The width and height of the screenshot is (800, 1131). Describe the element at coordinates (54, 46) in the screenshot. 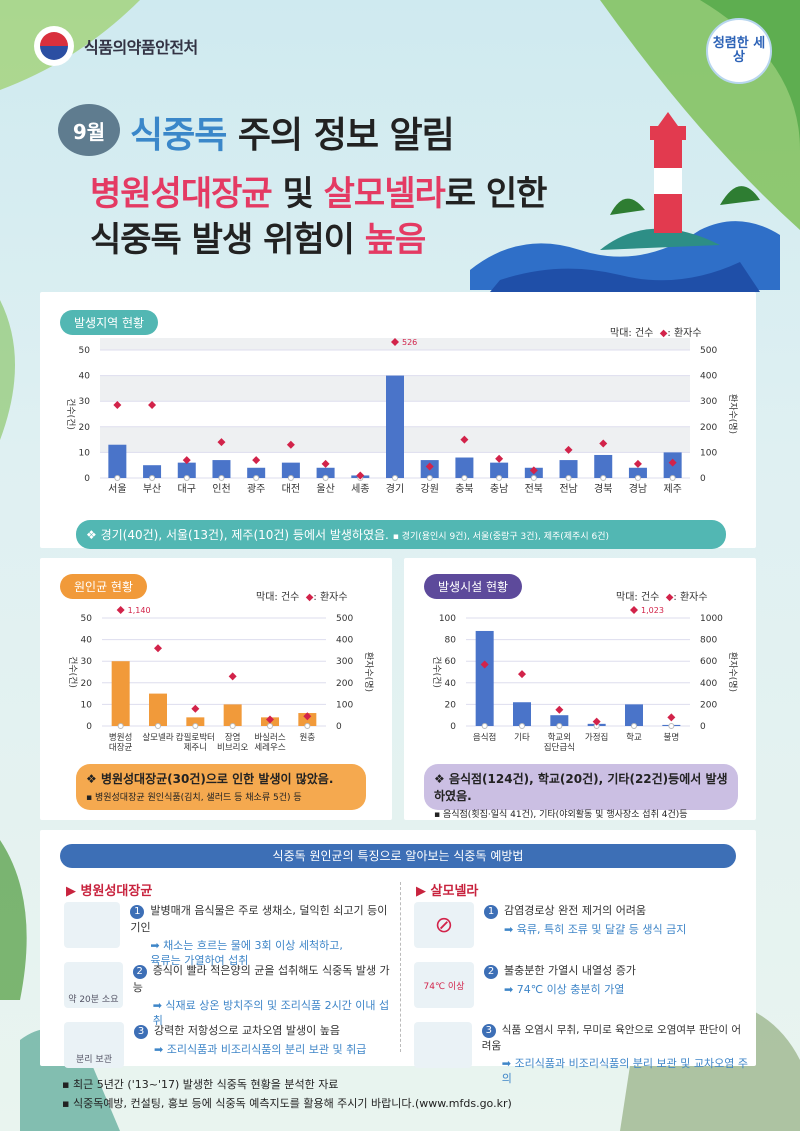

I see `ministry-emblem-icon` at that location.